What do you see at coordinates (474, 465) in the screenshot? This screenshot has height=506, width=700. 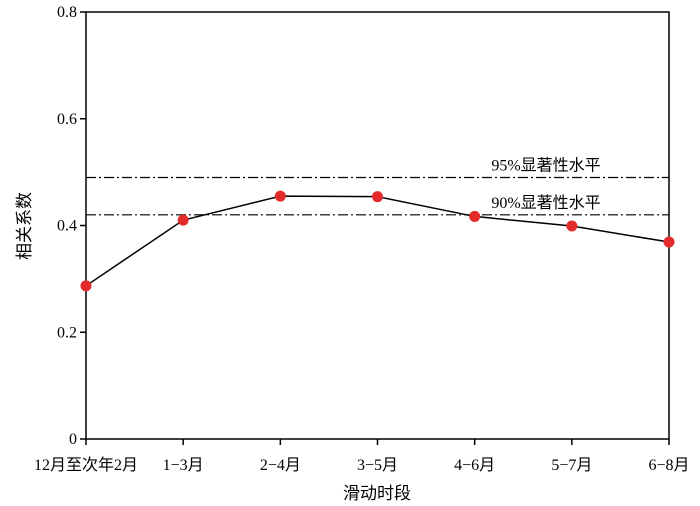 I see `x-tick-label: 4−6月` at bounding box center [474, 465].